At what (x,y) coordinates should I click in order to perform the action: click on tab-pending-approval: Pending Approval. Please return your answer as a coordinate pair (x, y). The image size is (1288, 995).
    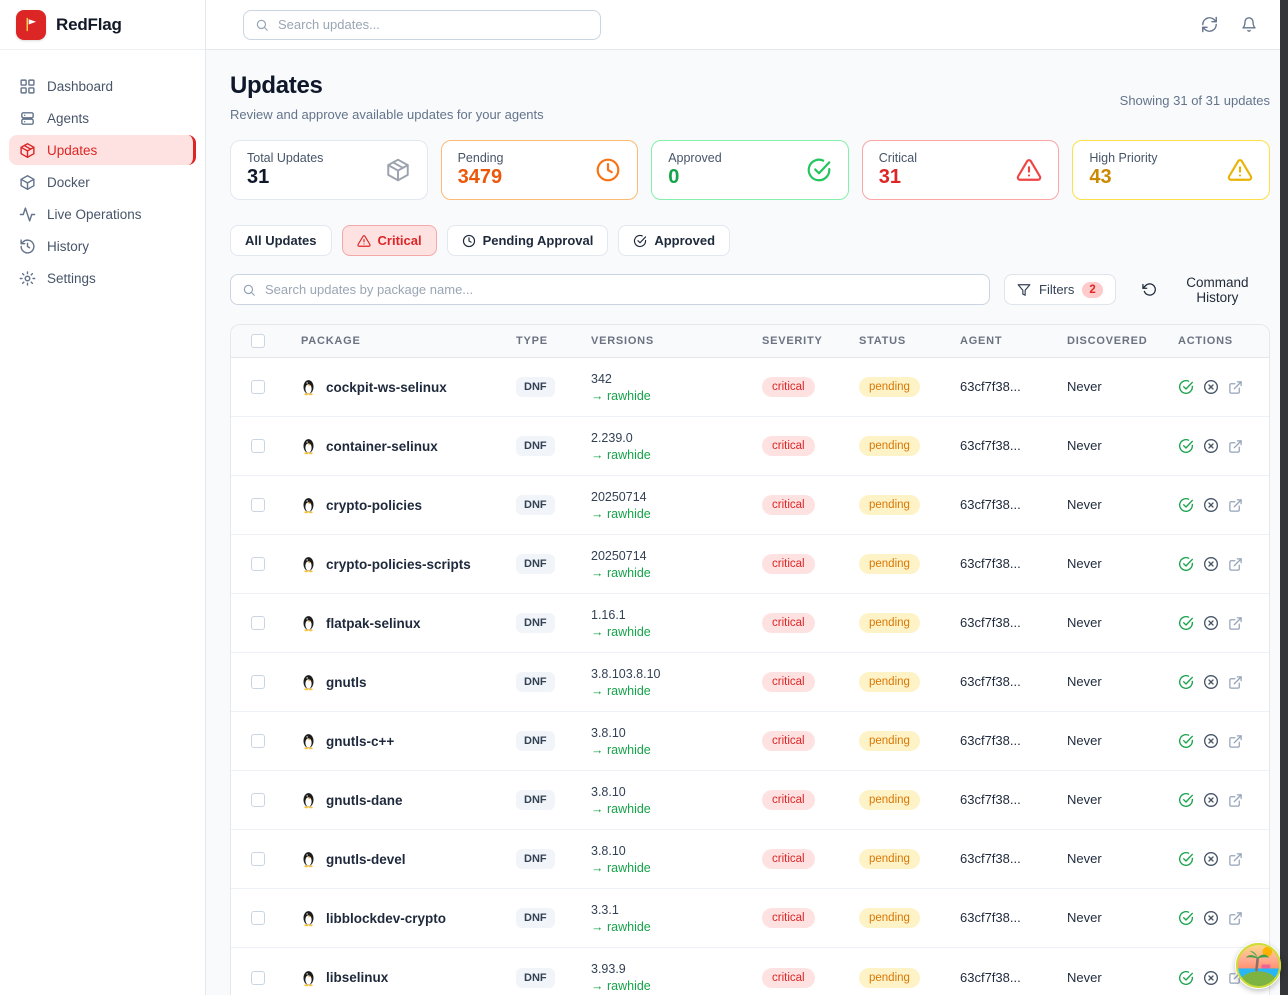
    Looking at the image, I should click on (527, 240).